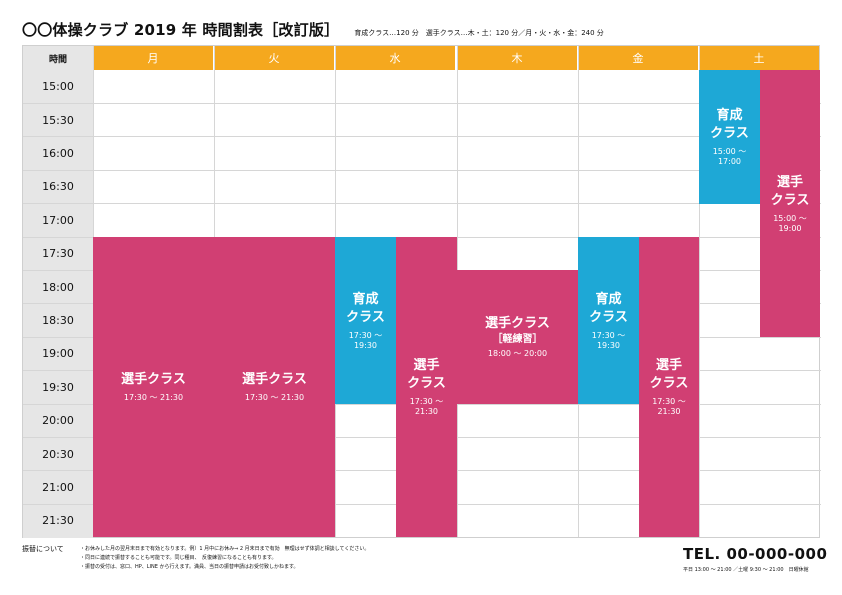  I want to click on time-label: 21:00, so click(58, 487).